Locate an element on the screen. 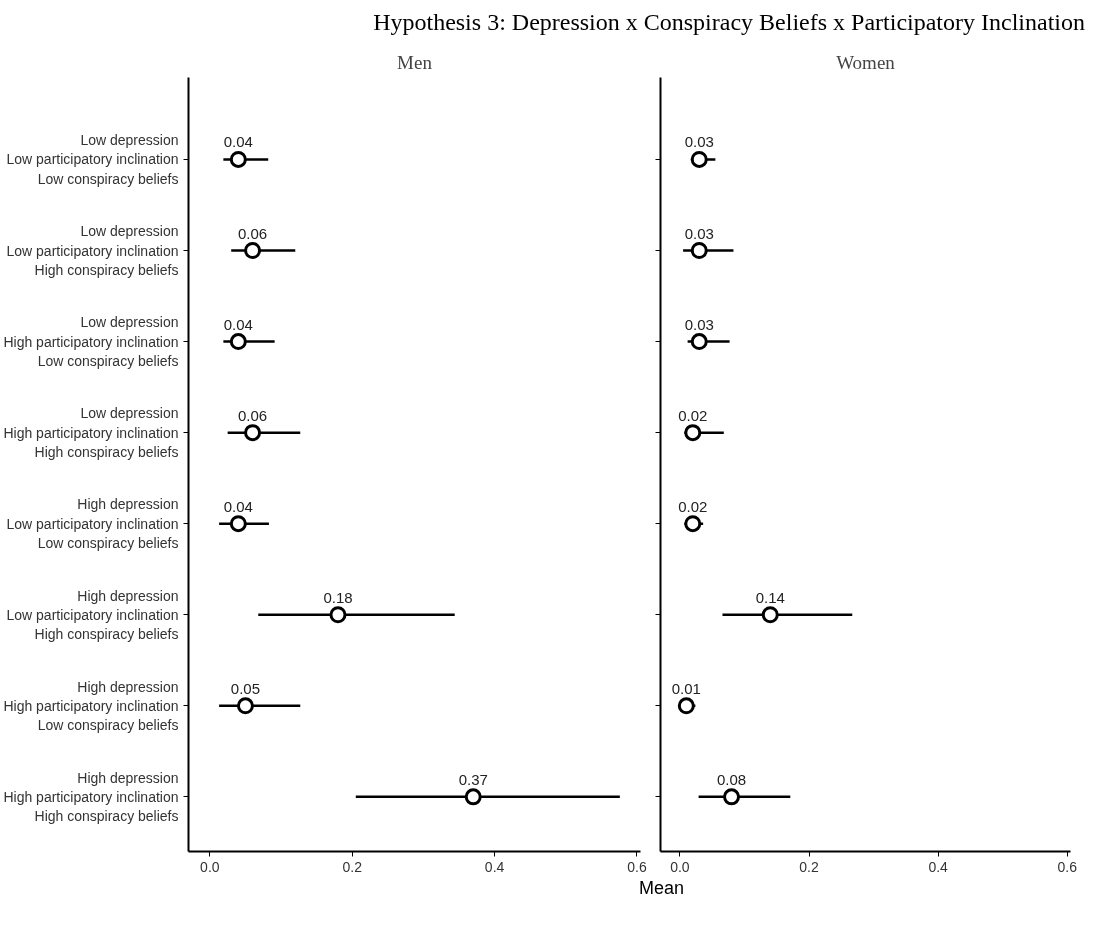  y-tick-label: High depression High participatory inclination High conspiracy beliefs is located at coordinates (91, 797).